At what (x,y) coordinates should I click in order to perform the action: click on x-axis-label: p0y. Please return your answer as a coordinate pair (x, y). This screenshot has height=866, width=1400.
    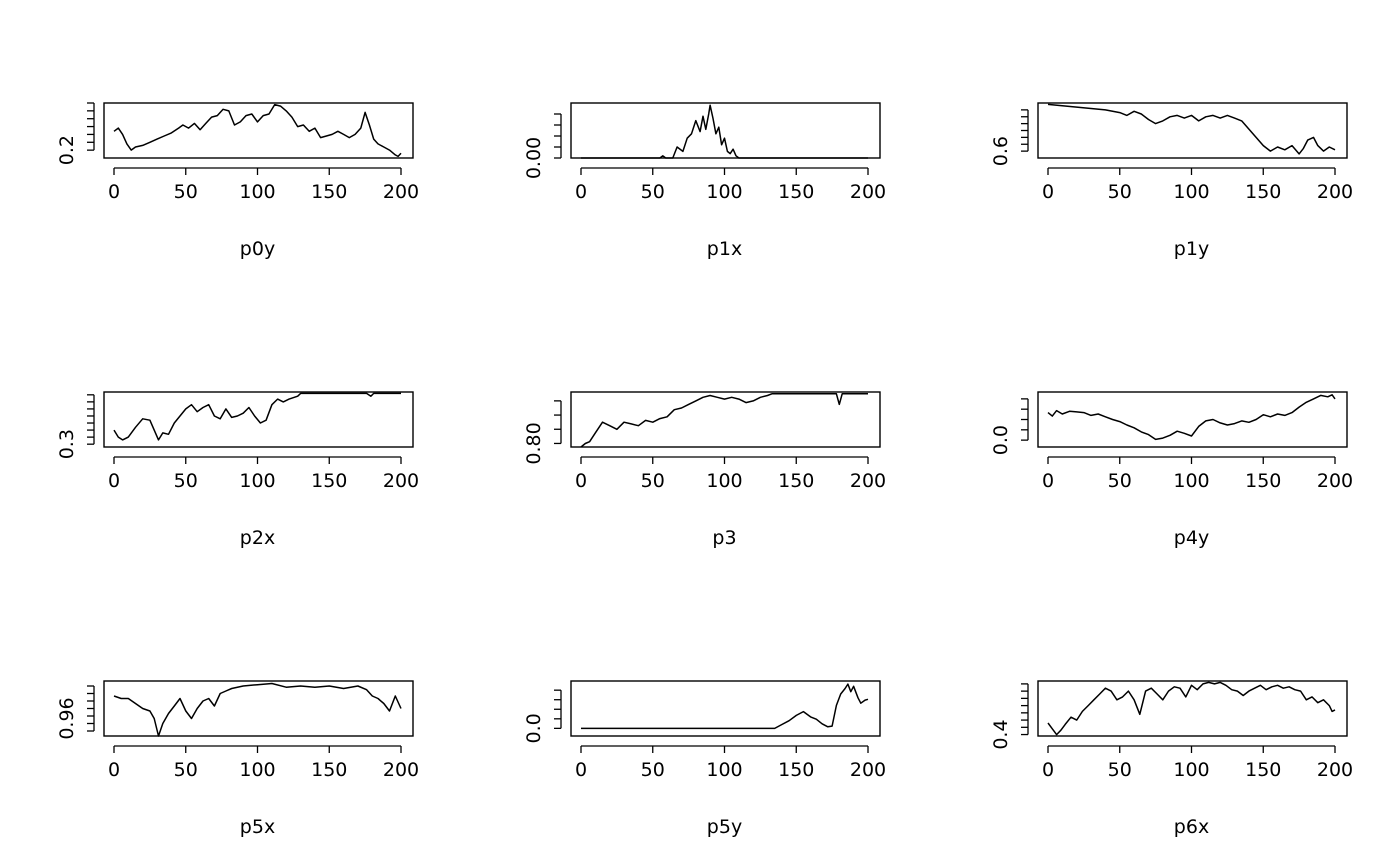
    Looking at the image, I should click on (257, 249).